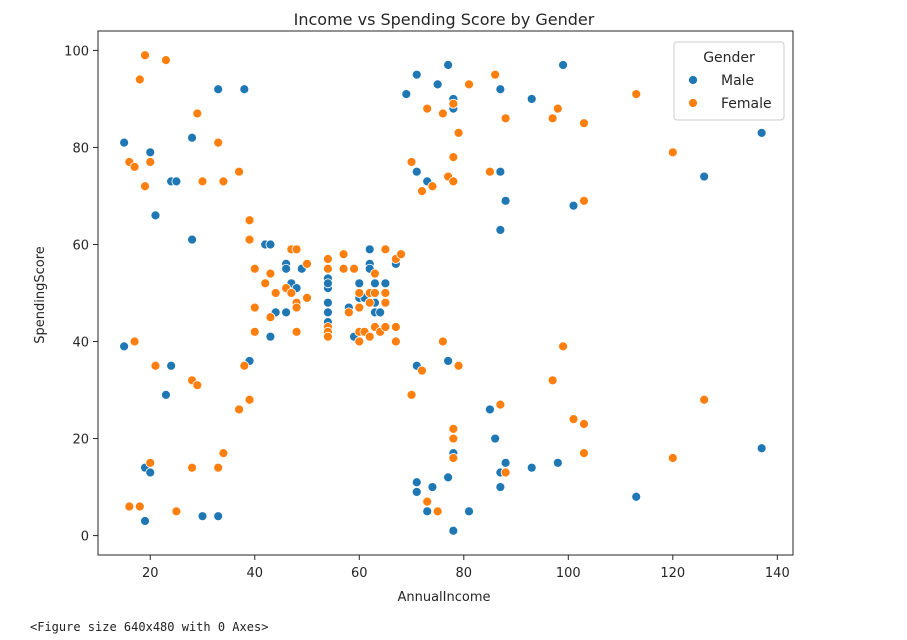 This screenshot has width=907, height=640. I want to click on x-tick-label: 80, so click(464, 573).